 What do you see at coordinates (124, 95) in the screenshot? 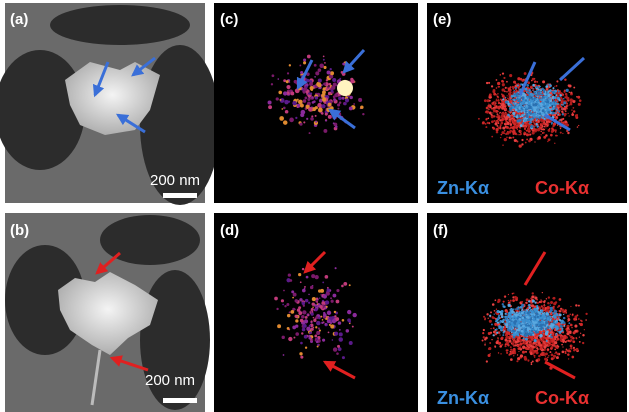
I see `arrows` at bounding box center [124, 95].